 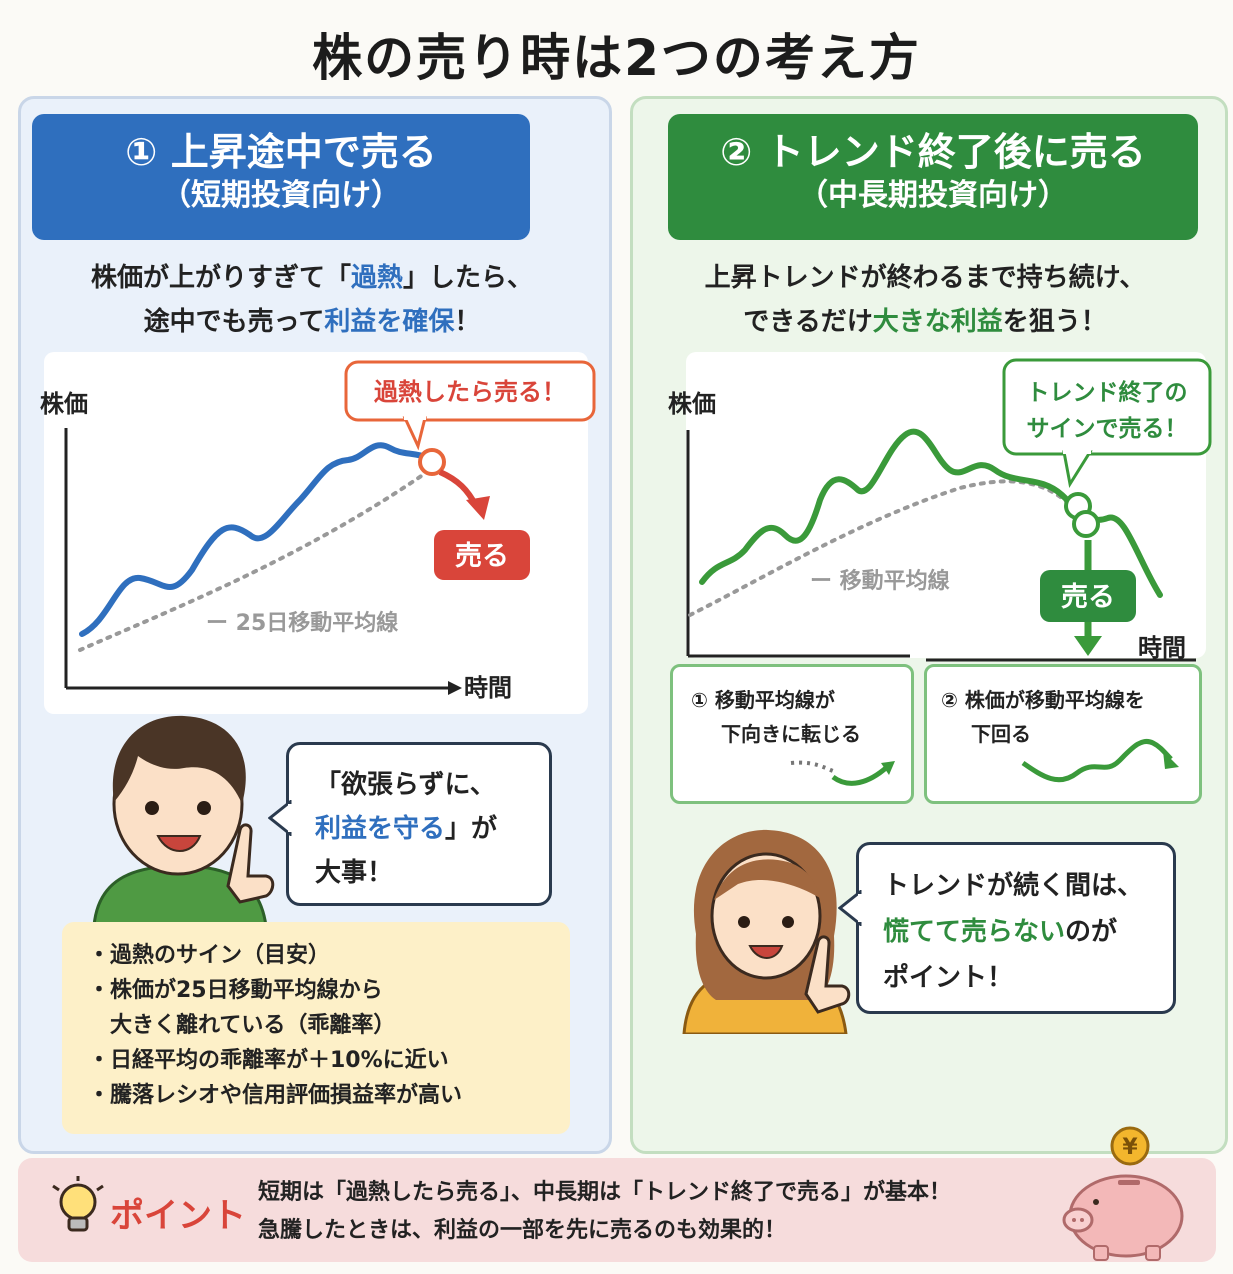 What do you see at coordinates (767, 879) in the screenshot?
I see `girl-bangs` at bounding box center [767, 879].